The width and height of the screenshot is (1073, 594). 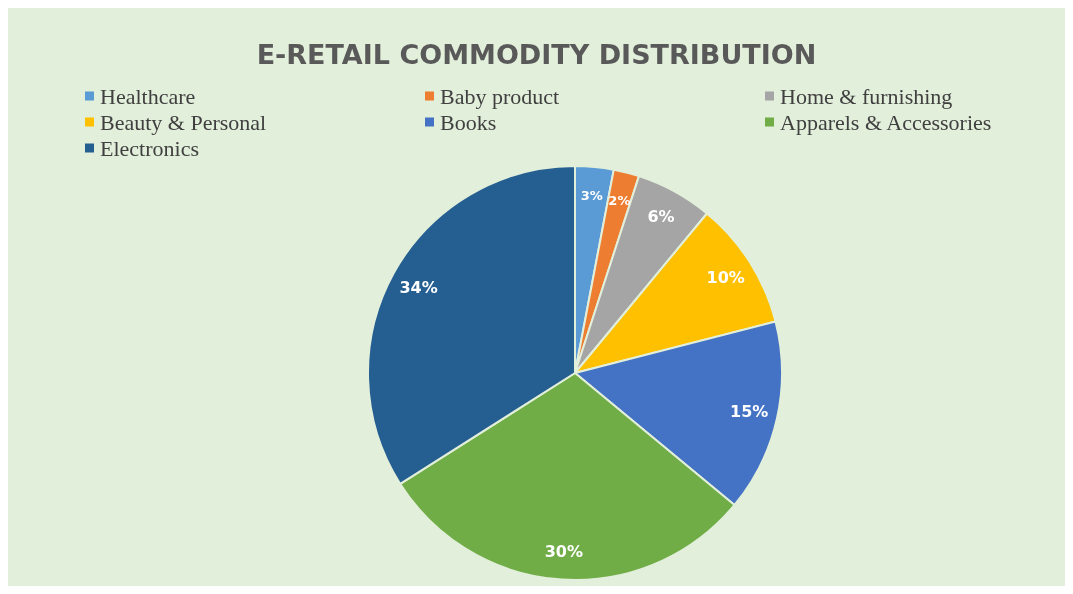 What do you see at coordinates (563, 551) in the screenshot?
I see `data-label: 30%` at bounding box center [563, 551].